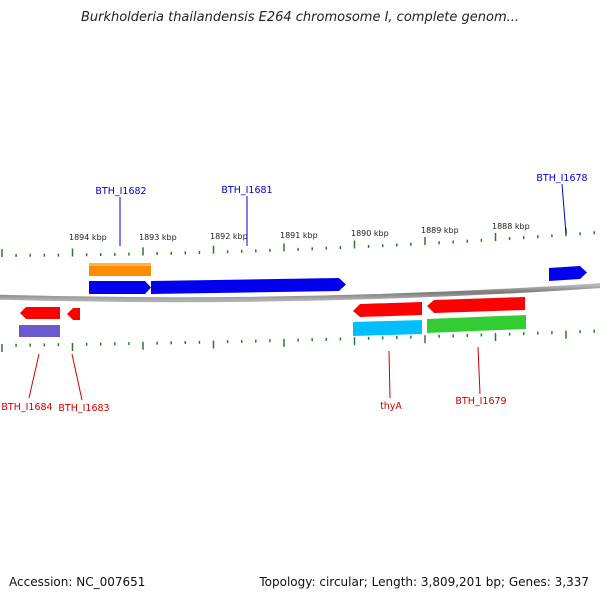  I want to click on label-BTH_I1681: BTH_I1681, so click(246, 190).